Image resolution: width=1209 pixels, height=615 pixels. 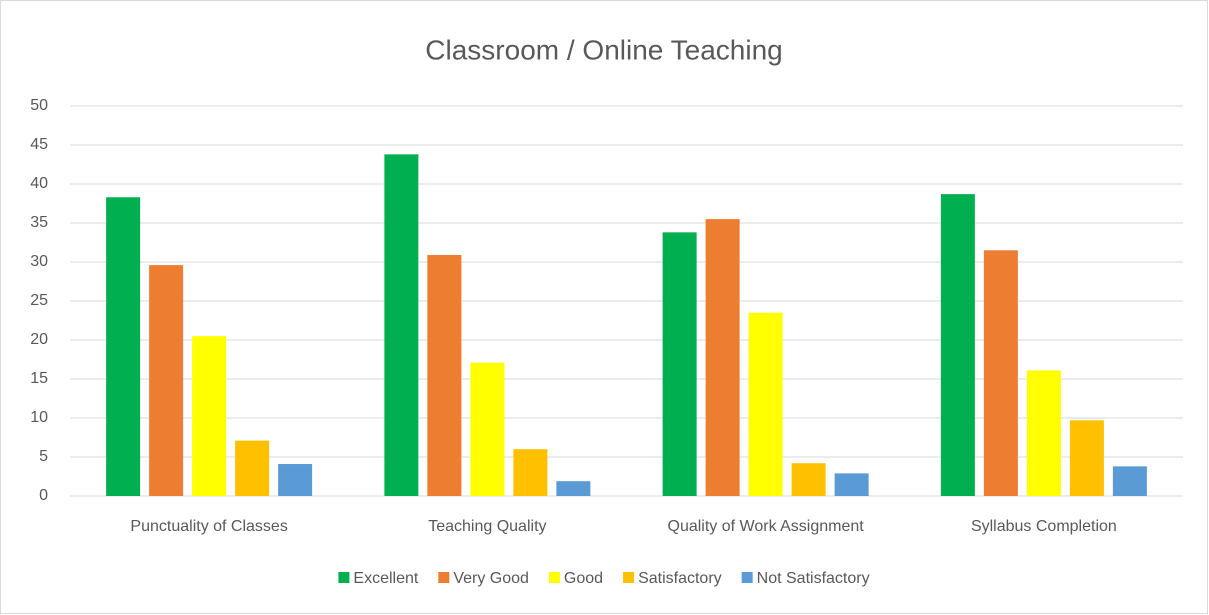 What do you see at coordinates (39, 378) in the screenshot?
I see `y-tick-label: 15` at bounding box center [39, 378].